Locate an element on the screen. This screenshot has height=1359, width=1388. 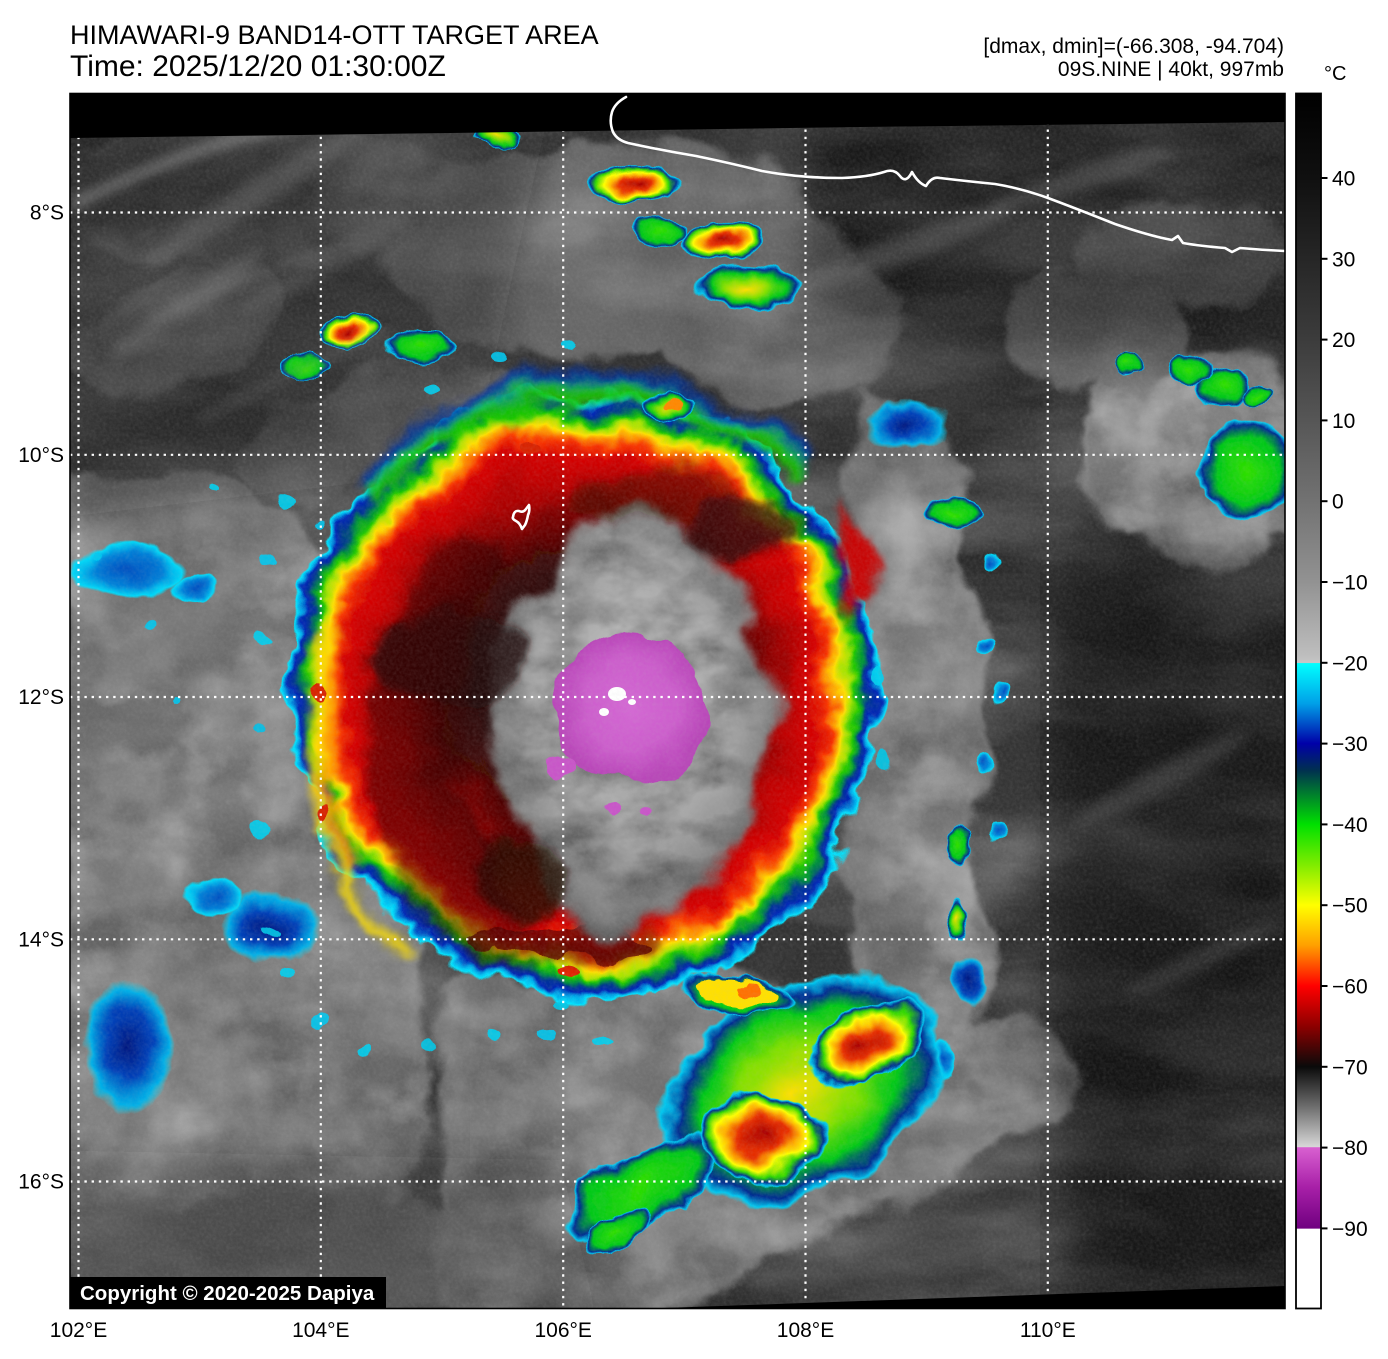
svg-text: 108°E is located at coordinates (805, 1330).